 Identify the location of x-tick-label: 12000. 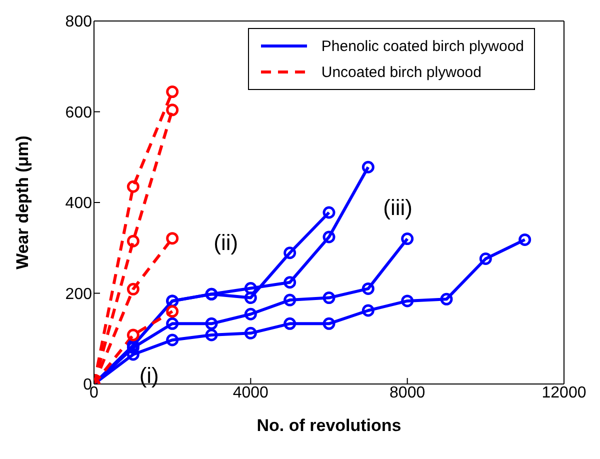
(564, 393).